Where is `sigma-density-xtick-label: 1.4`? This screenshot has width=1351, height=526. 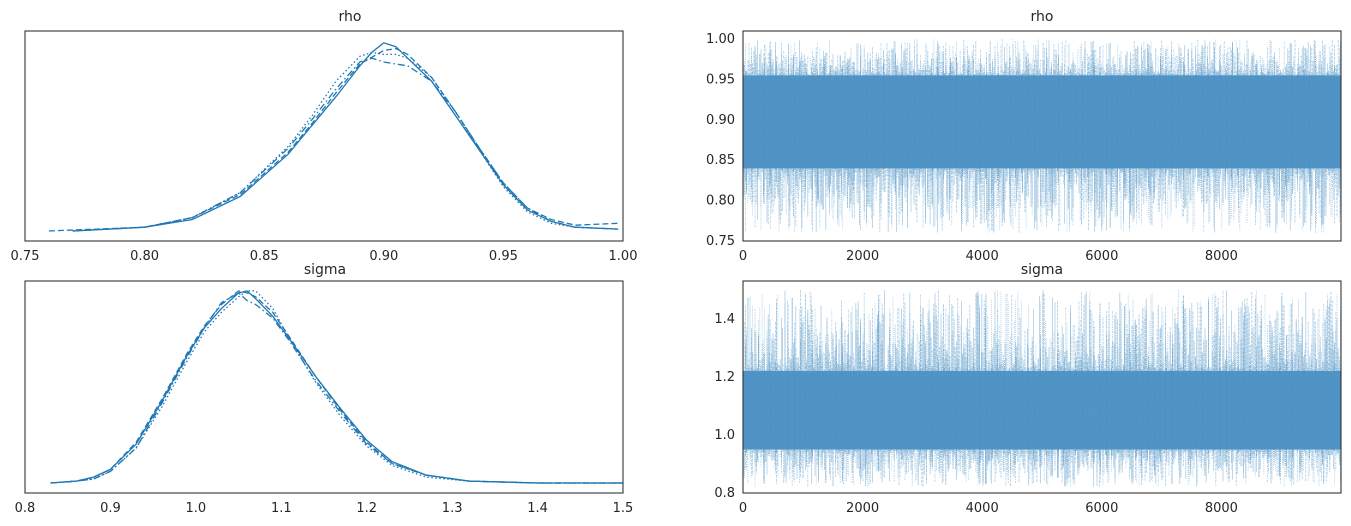 sigma-density-xtick-label: 1.4 is located at coordinates (537, 508).